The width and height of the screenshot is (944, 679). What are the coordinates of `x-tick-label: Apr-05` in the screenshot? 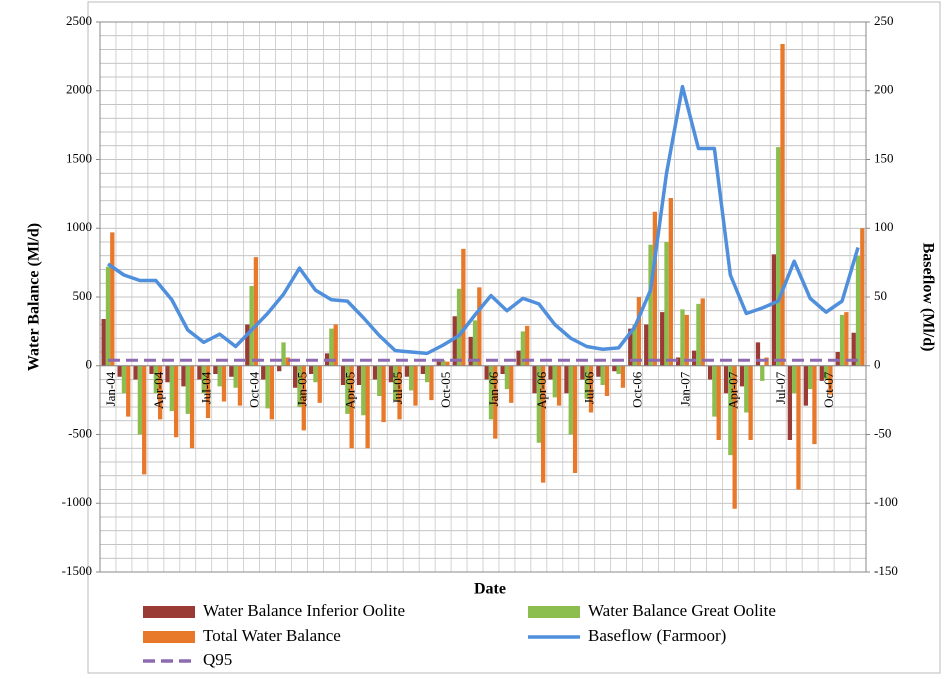 It's located at (349, 390).